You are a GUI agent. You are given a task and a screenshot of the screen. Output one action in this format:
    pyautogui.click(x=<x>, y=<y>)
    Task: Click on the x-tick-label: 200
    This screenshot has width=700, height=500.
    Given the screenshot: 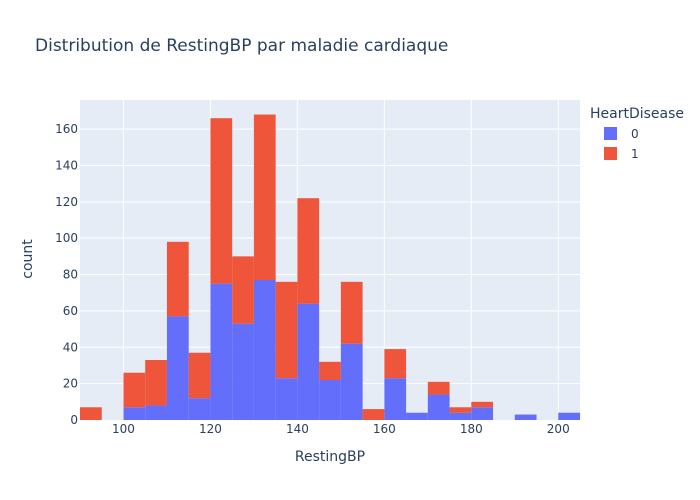 What is the action you would take?
    pyautogui.click(x=558, y=429)
    